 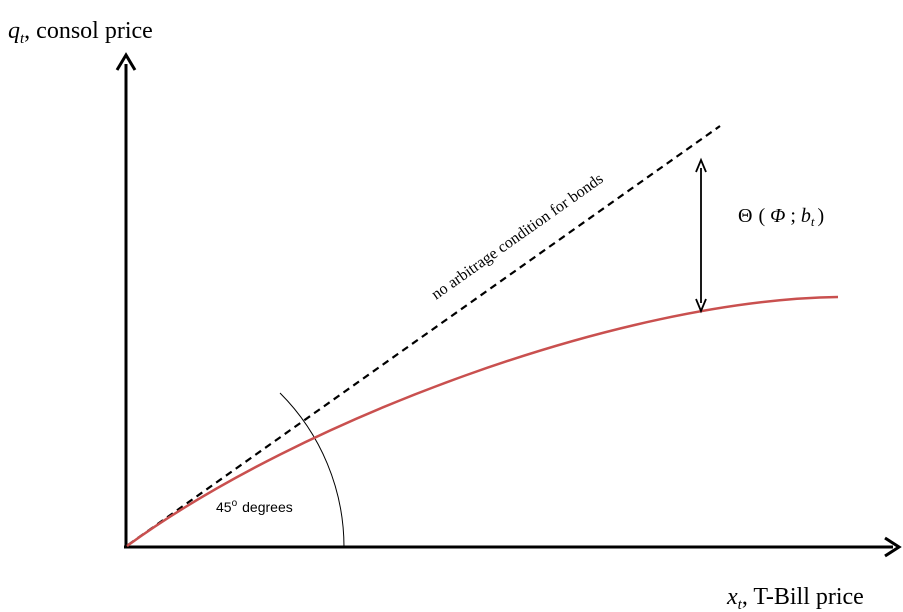 I want to click on y-axis-label: qt, consol price, so click(x=80, y=32).